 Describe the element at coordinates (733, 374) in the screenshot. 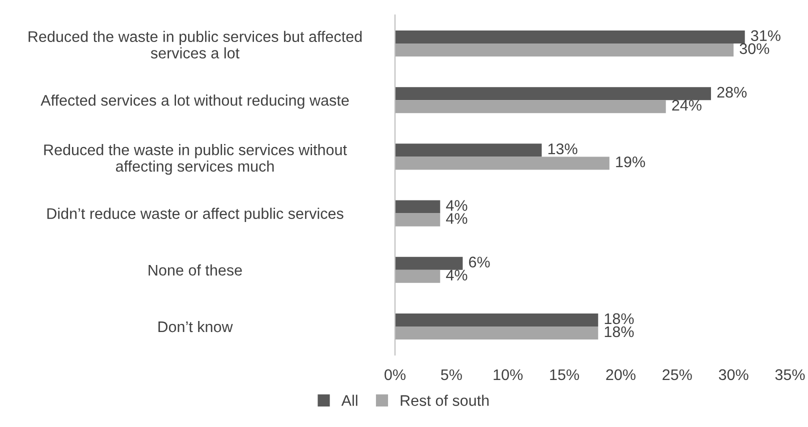

I see `x-tick-label: 30%` at that location.